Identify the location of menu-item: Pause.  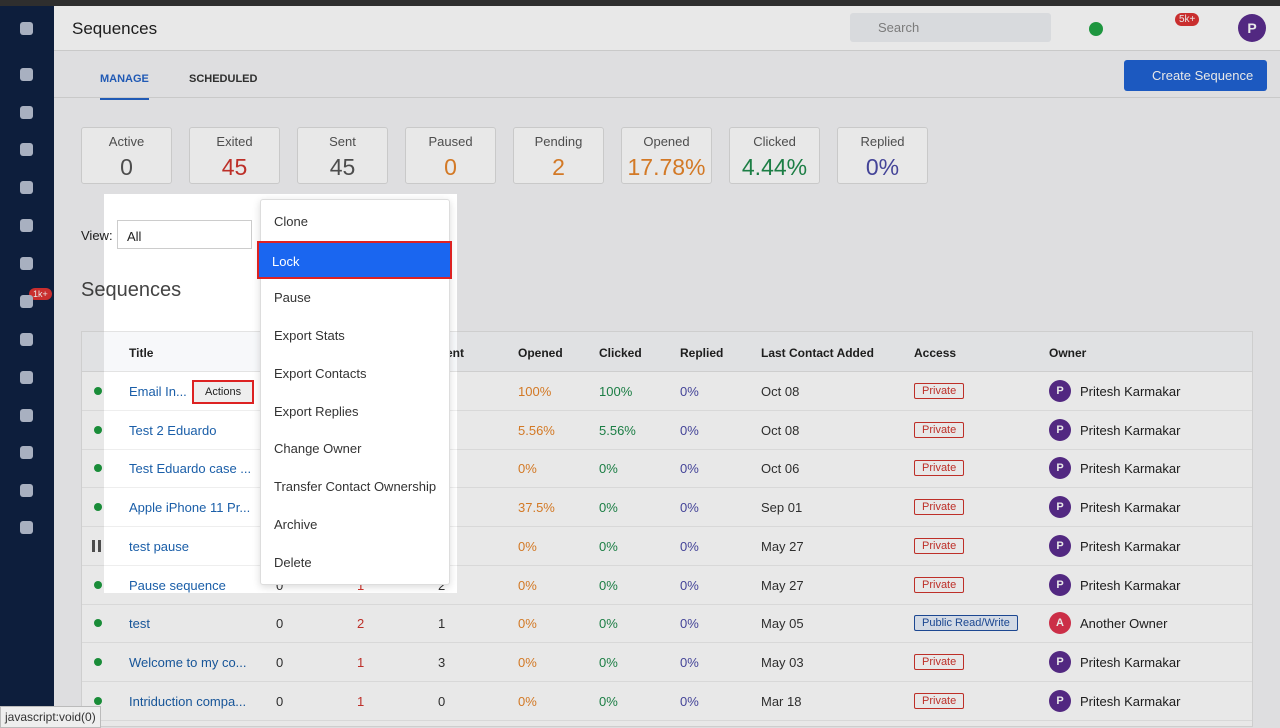
(292, 297).